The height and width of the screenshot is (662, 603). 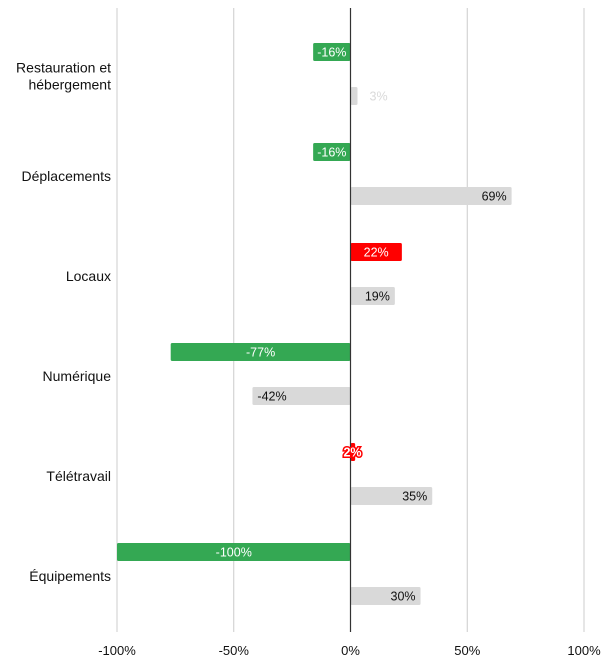 I want to click on x-tick-label: 50%, so click(x=467, y=650).